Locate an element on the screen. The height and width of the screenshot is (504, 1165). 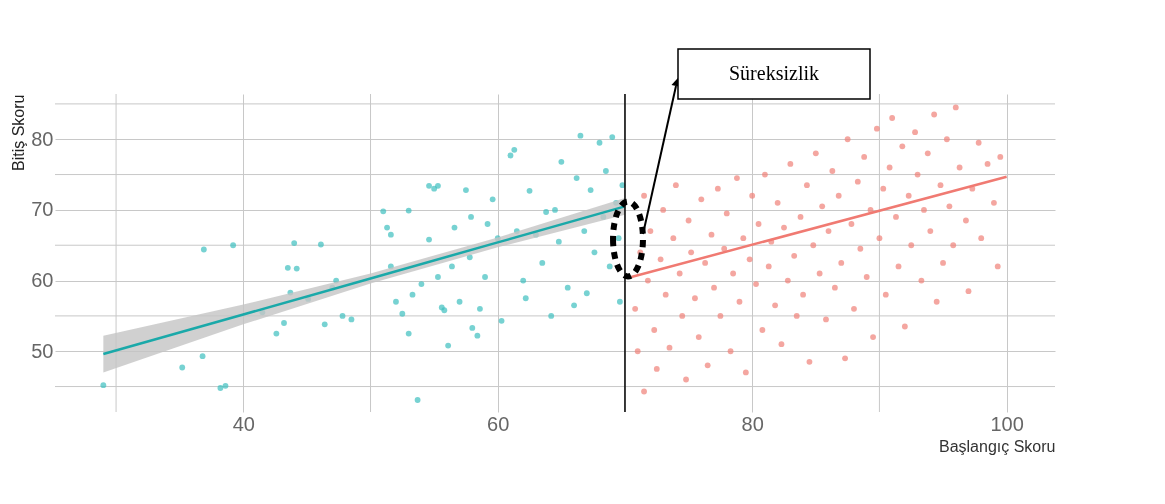
x-tick-label: 40 is located at coordinates (243, 423).